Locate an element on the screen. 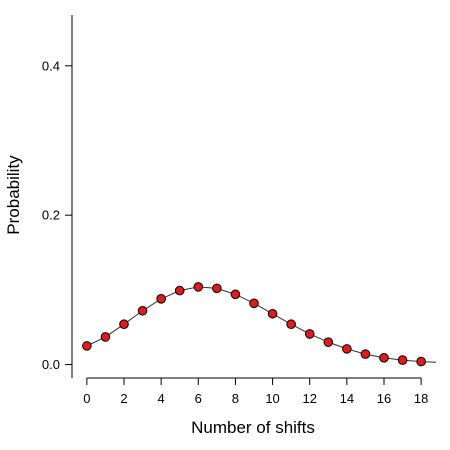 The image size is (450, 450). y-axis-title: Probability is located at coordinates (13, 195).